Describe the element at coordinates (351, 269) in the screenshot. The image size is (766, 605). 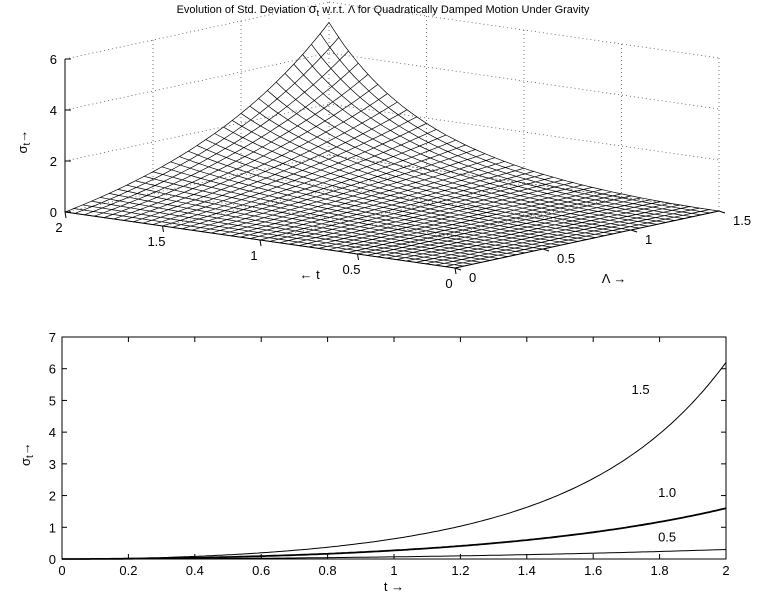
I see `surface-t-tick-label: 0.5` at that location.